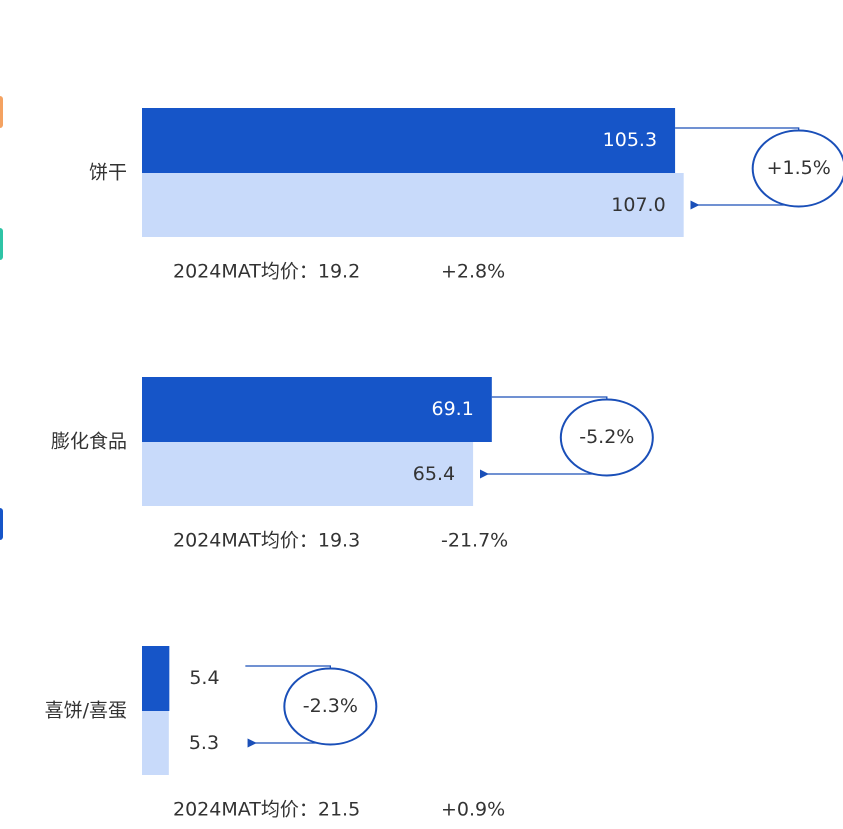 This screenshot has height=829, width=843. I want to click on value-label: 69.1, so click(453, 409).